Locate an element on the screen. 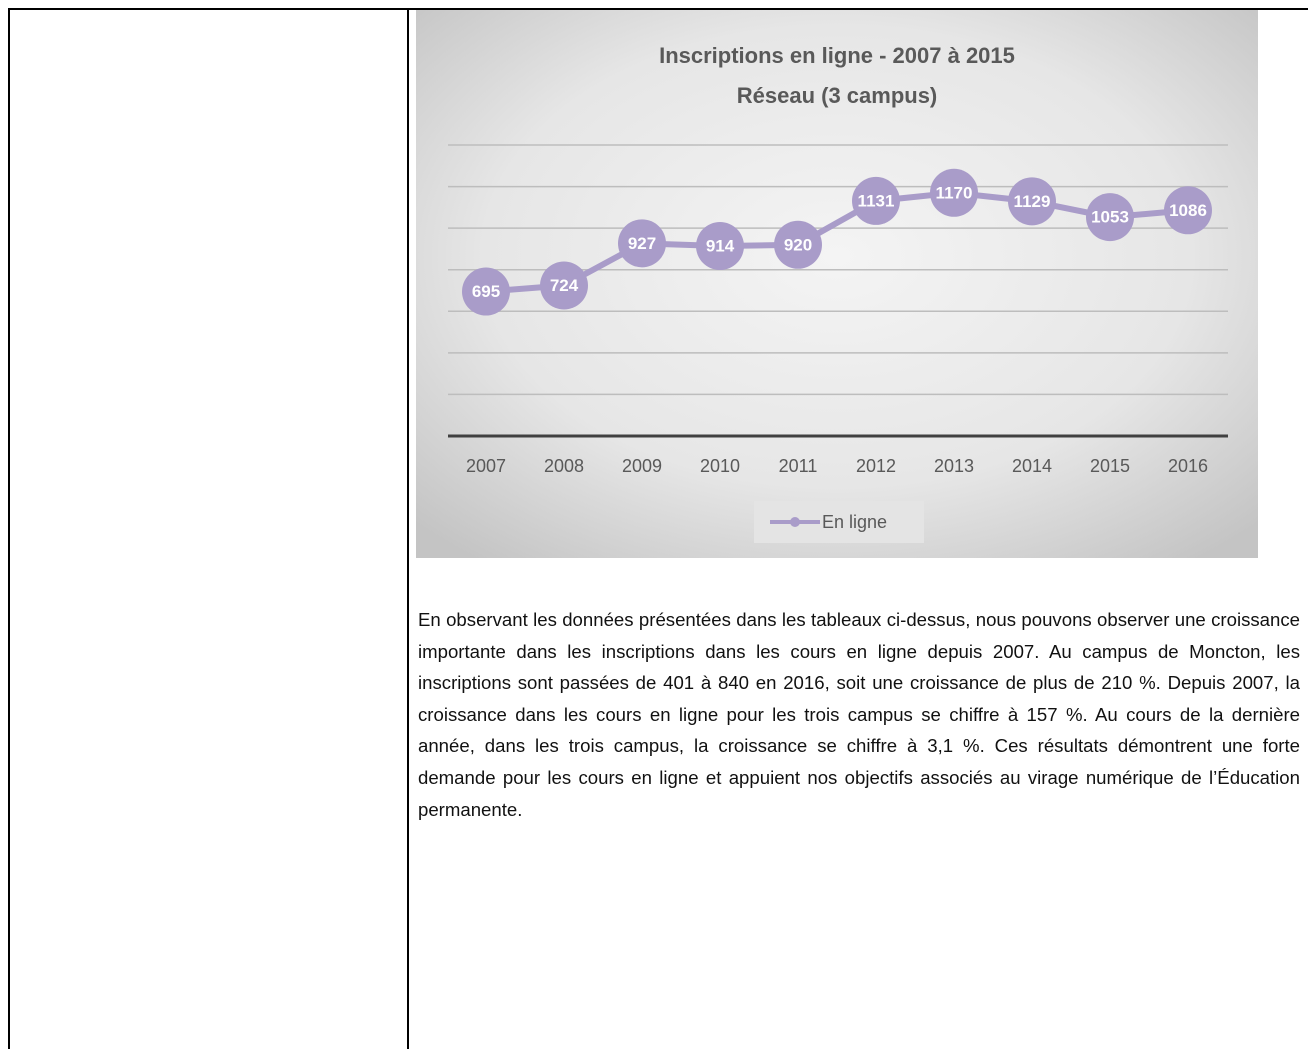 The height and width of the screenshot is (1049, 1308). table-border-top is located at coordinates (658, 9).